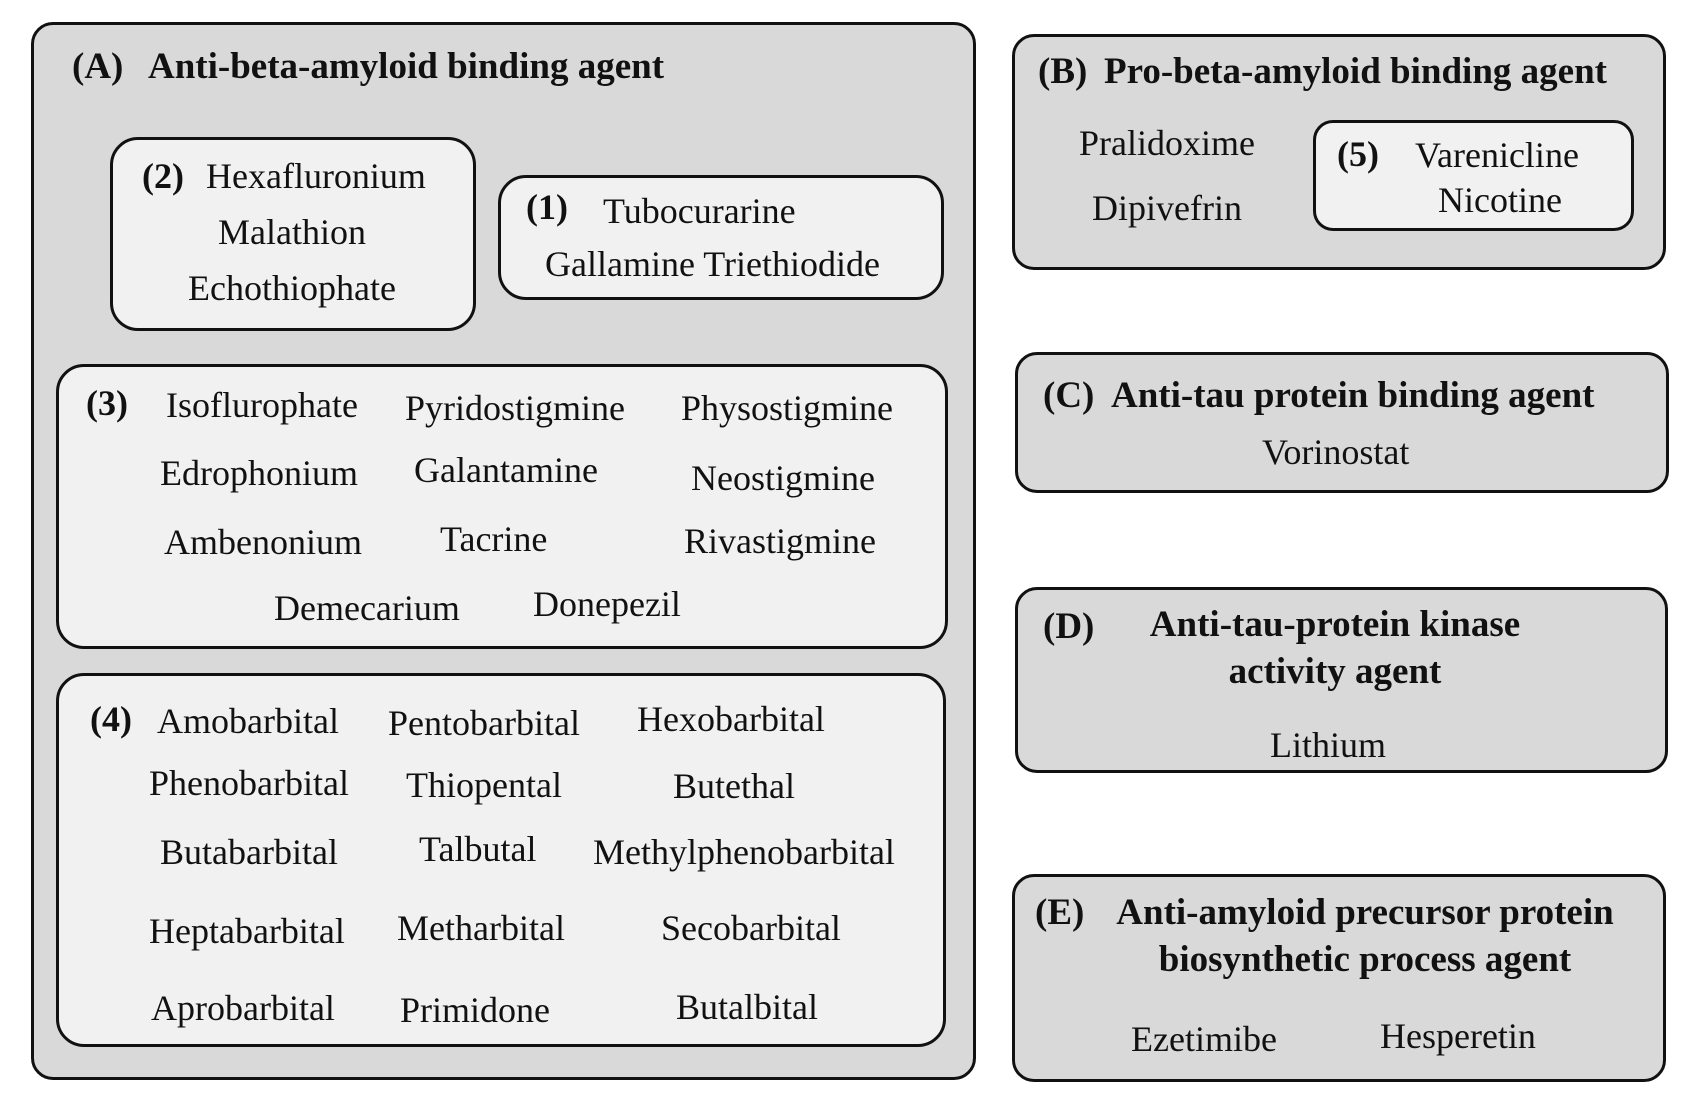 The image size is (1693, 1120). I want to click on group-3-drug: Isoflurophate, so click(262, 405).